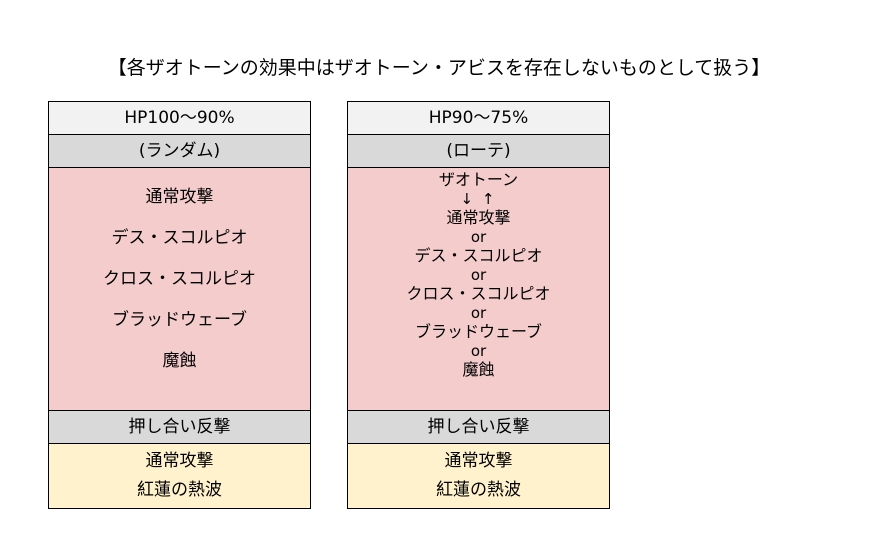  Describe the element at coordinates (179, 118) in the screenshot. I see `hp-range-header: HP100〜90%` at that location.